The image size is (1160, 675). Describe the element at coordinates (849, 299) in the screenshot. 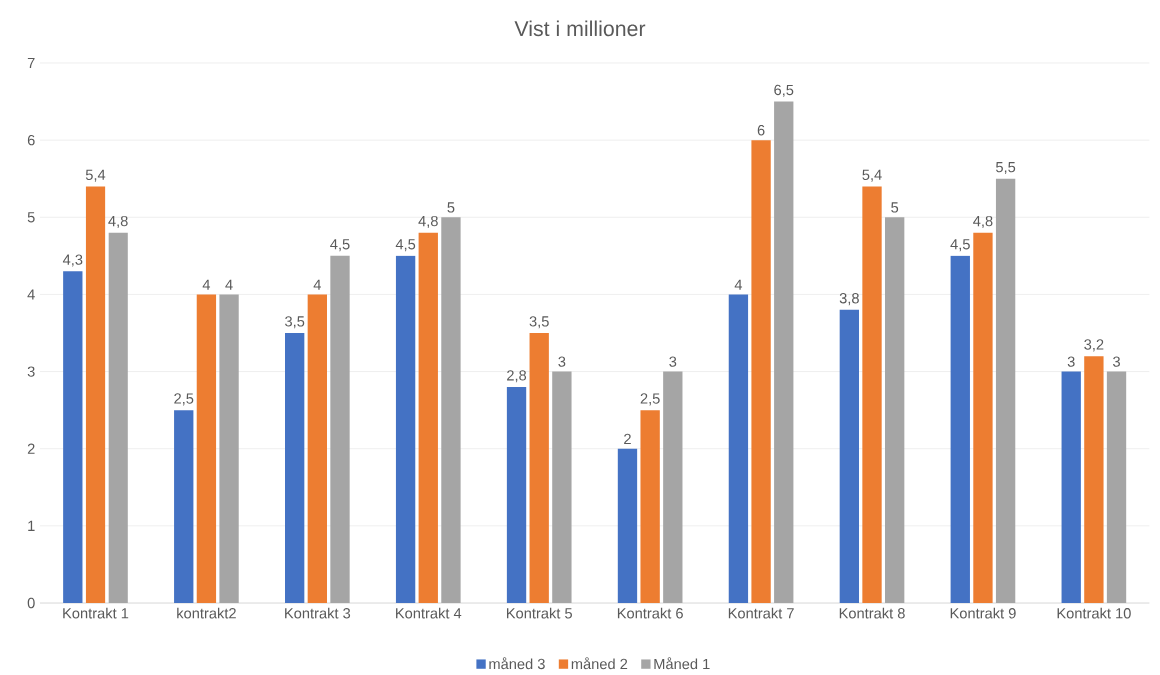

I see `data-label: 3,8` at that location.